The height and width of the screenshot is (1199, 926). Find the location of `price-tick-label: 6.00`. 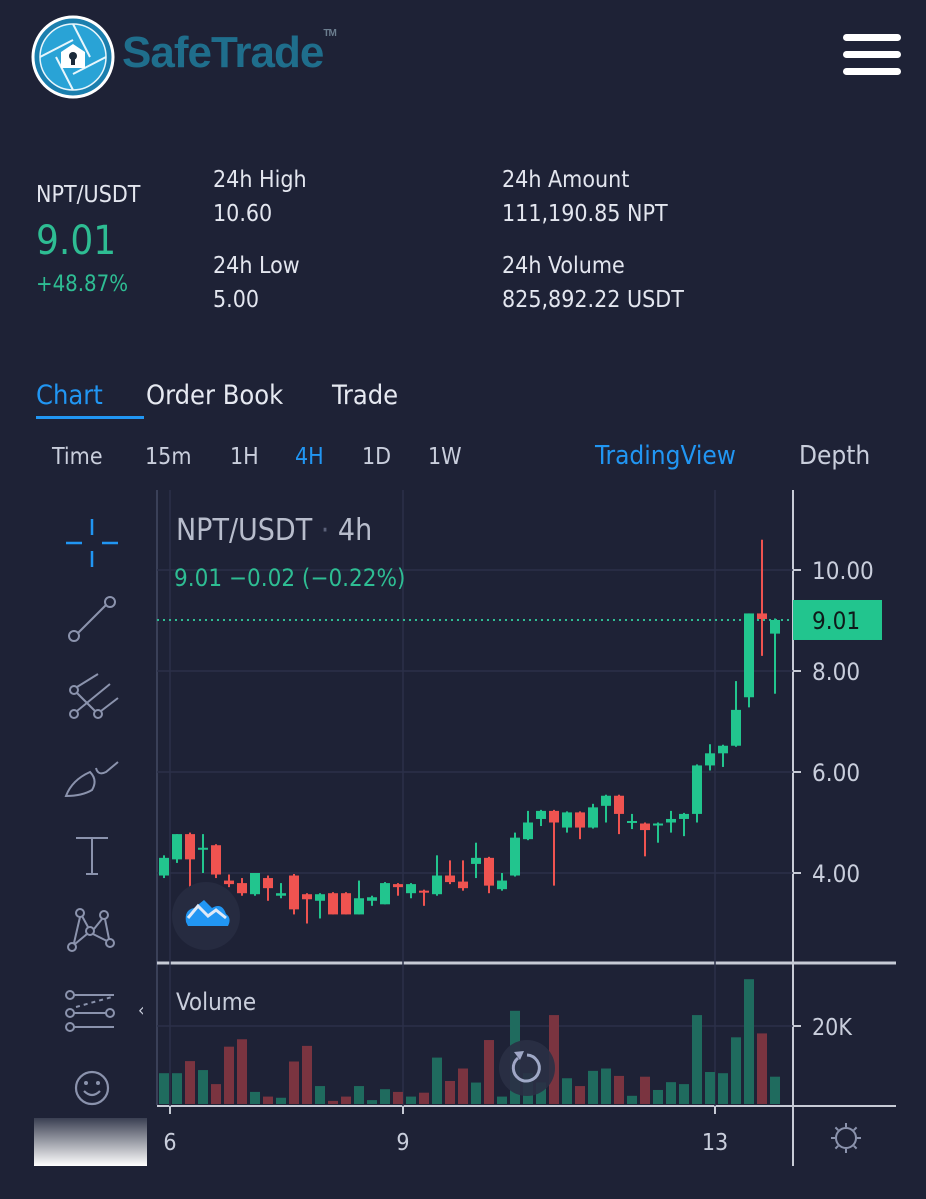

price-tick-label: 6.00 is located at coordinates (836, 773).